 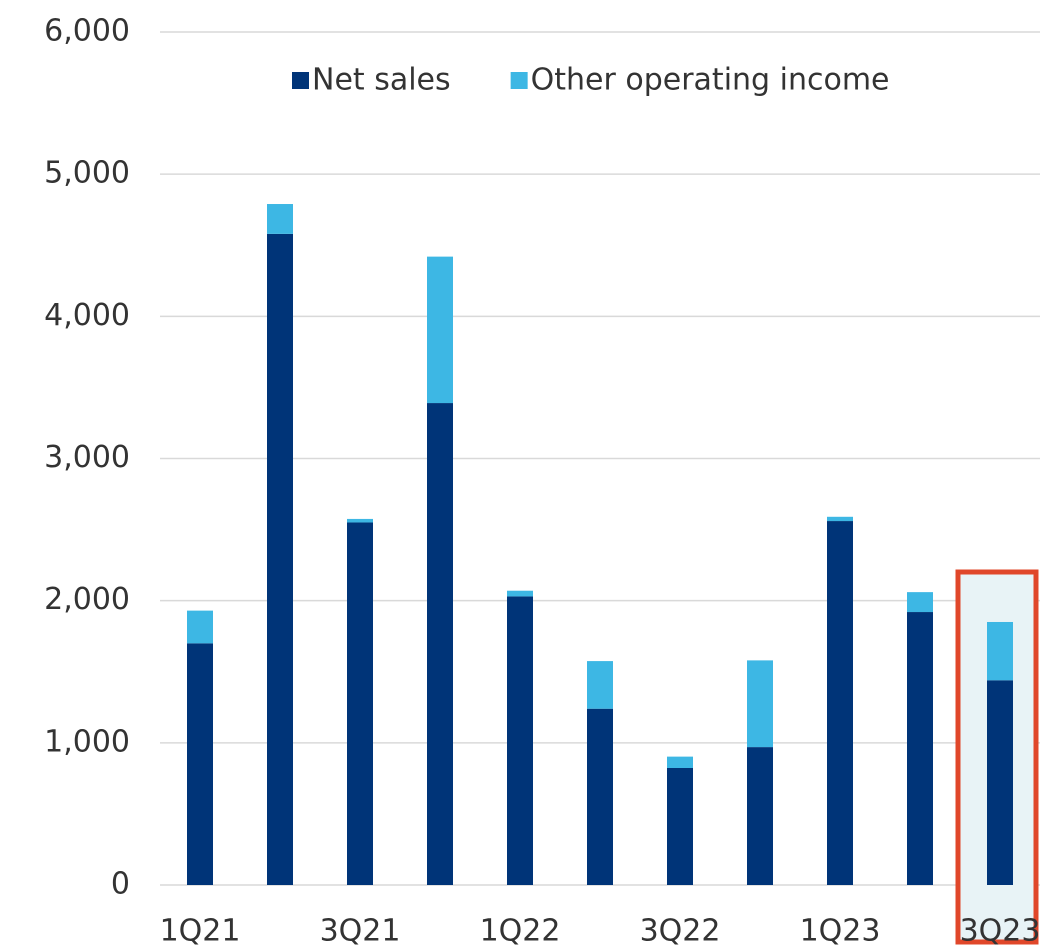 What do you see at coordinates (87, 599) in the screenshot?
I see `y-tick-label: 2,000` at bounding box center [87, 599].